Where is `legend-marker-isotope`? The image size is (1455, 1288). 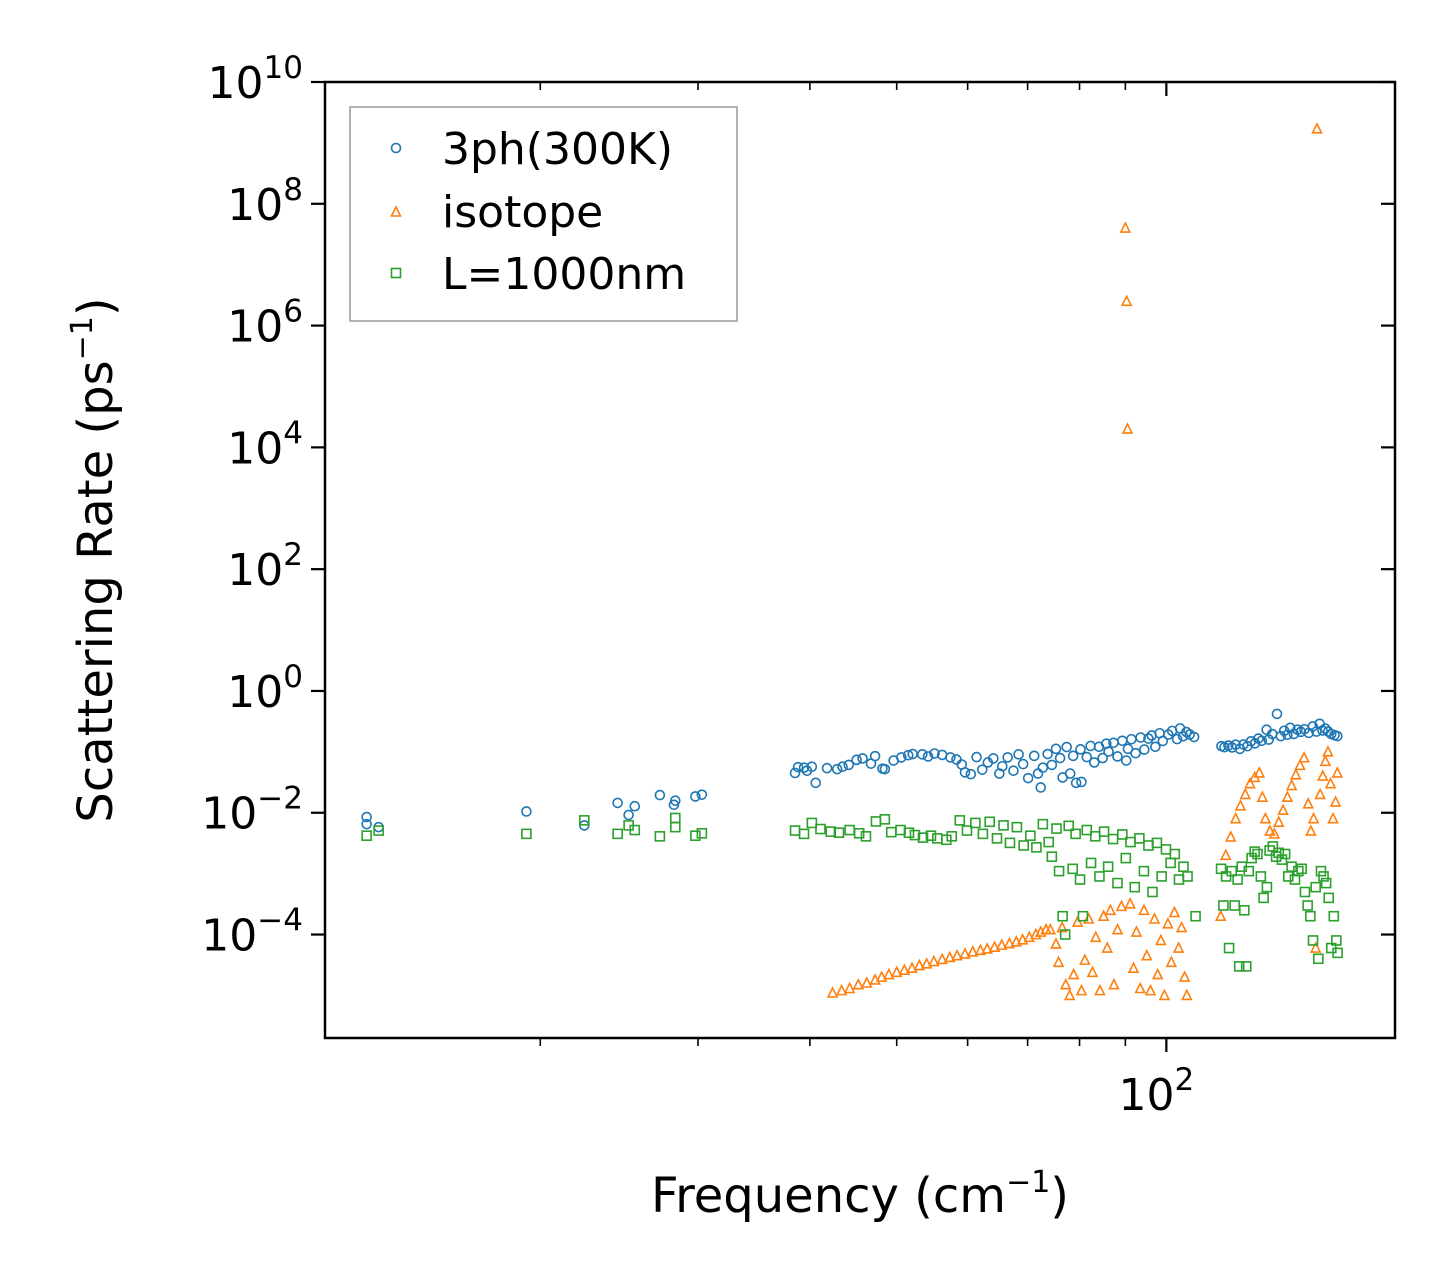 legend-marker-isotope is located at coordinates (396, 211).